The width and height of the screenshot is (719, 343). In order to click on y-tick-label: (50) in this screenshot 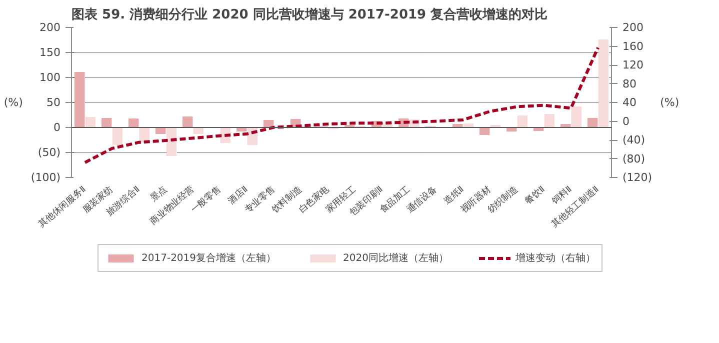, I will do `click(49, 152)`.